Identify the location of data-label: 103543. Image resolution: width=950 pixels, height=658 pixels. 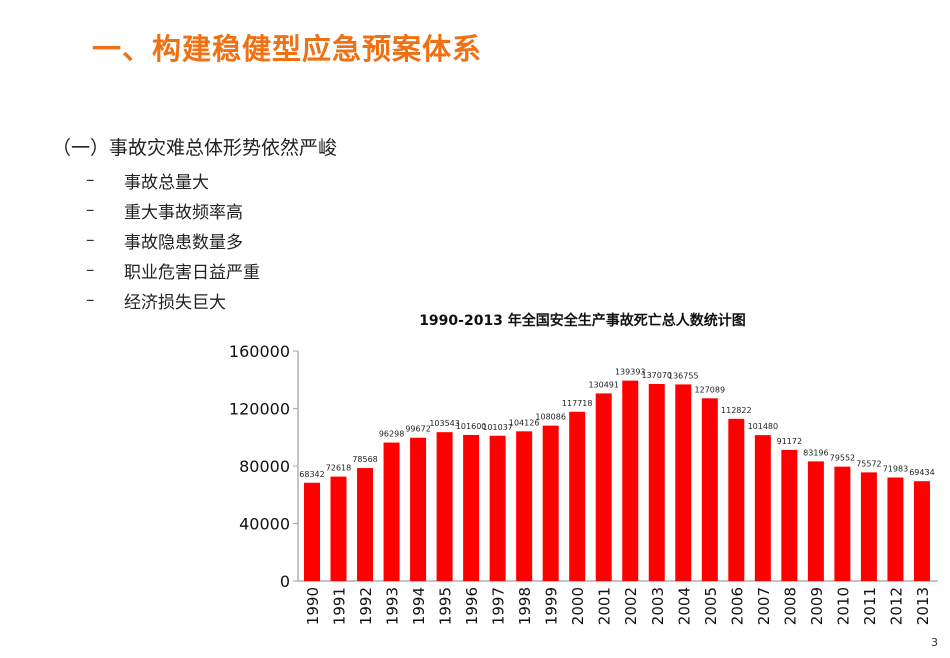
(444, 423).